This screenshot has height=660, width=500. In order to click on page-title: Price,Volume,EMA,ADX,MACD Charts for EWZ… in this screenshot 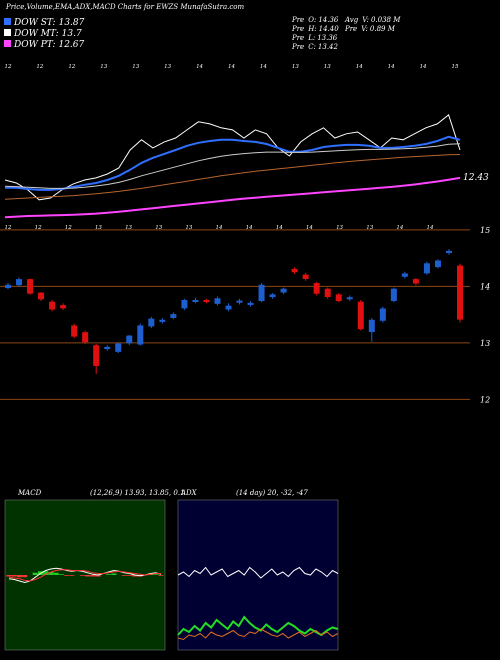, I will do `click(125, 7)`.